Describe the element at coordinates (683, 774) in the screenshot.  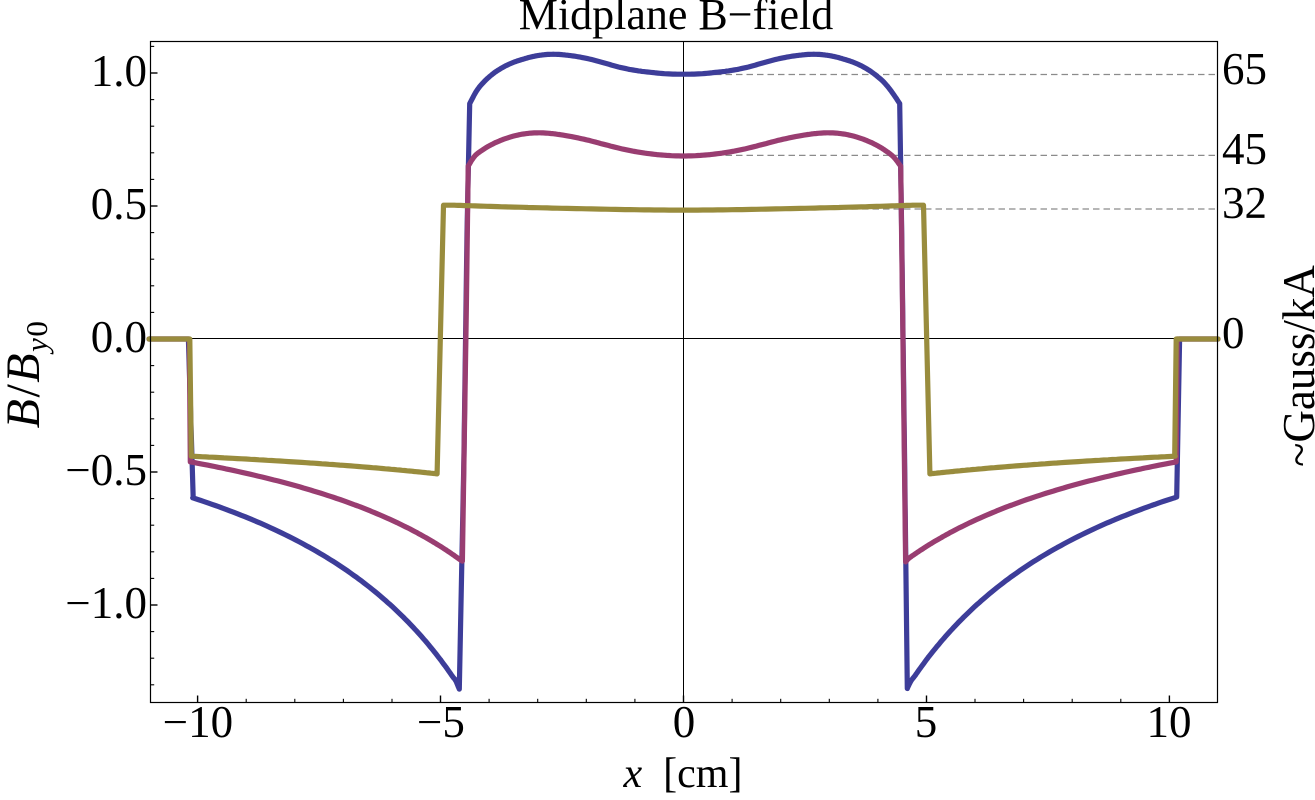
I see `svg-text: x [cm]` at that location.